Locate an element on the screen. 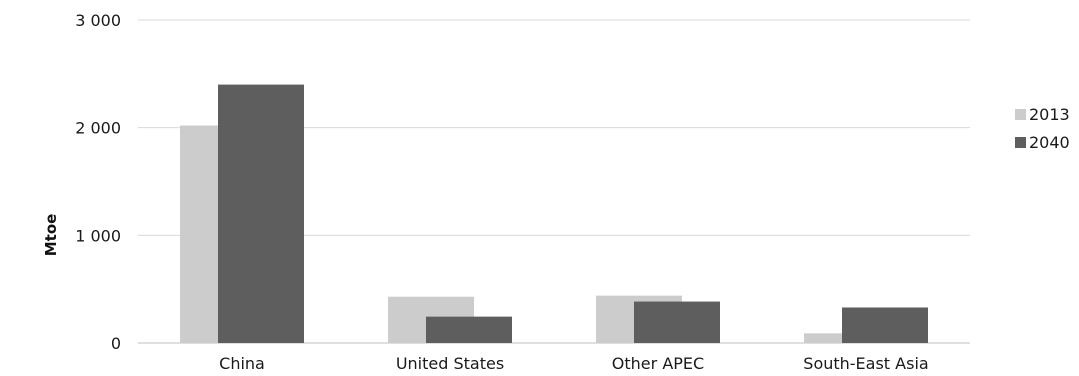 The height and width of the screenshot is (376, 1079). bar-2040-united-states is located at coordinates (469, 329).